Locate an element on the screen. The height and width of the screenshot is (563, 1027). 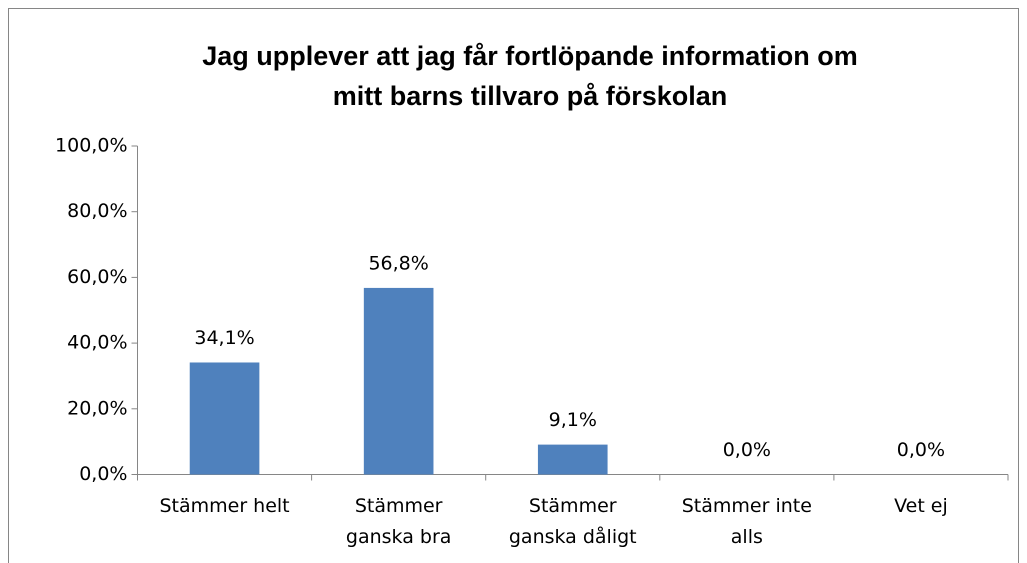
x-tick-label: ganska bra is located at coordinates (399, 537).